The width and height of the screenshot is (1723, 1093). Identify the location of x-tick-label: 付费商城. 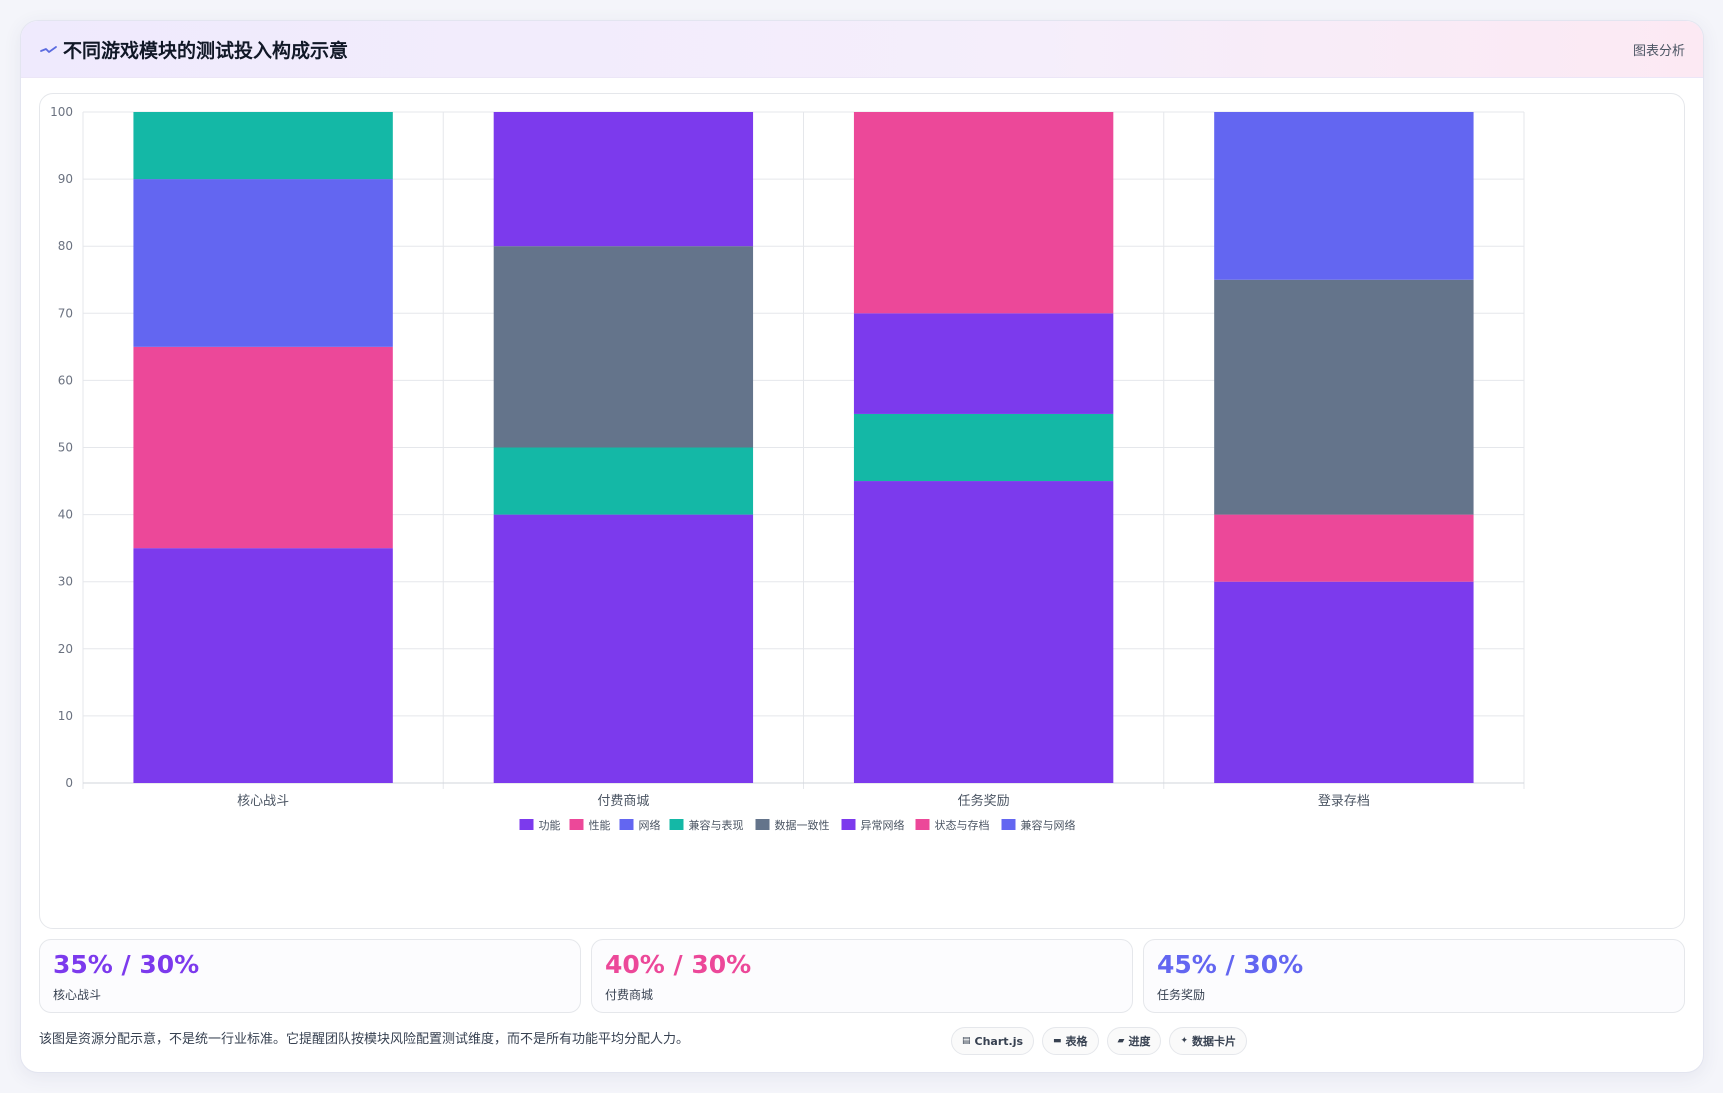
(623, 801).